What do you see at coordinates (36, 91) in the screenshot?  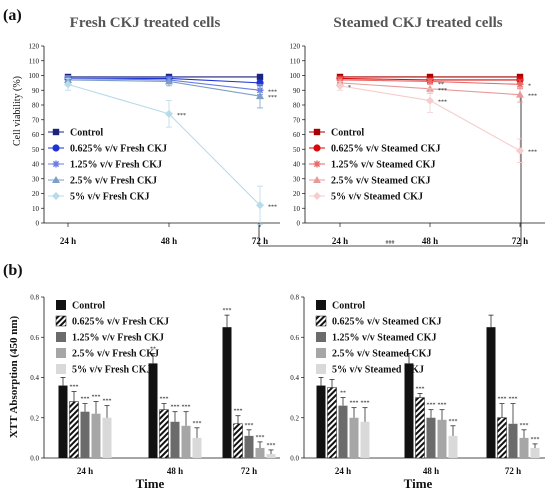 I see `y-tick-label: 90` at bounding box center [36, 91].